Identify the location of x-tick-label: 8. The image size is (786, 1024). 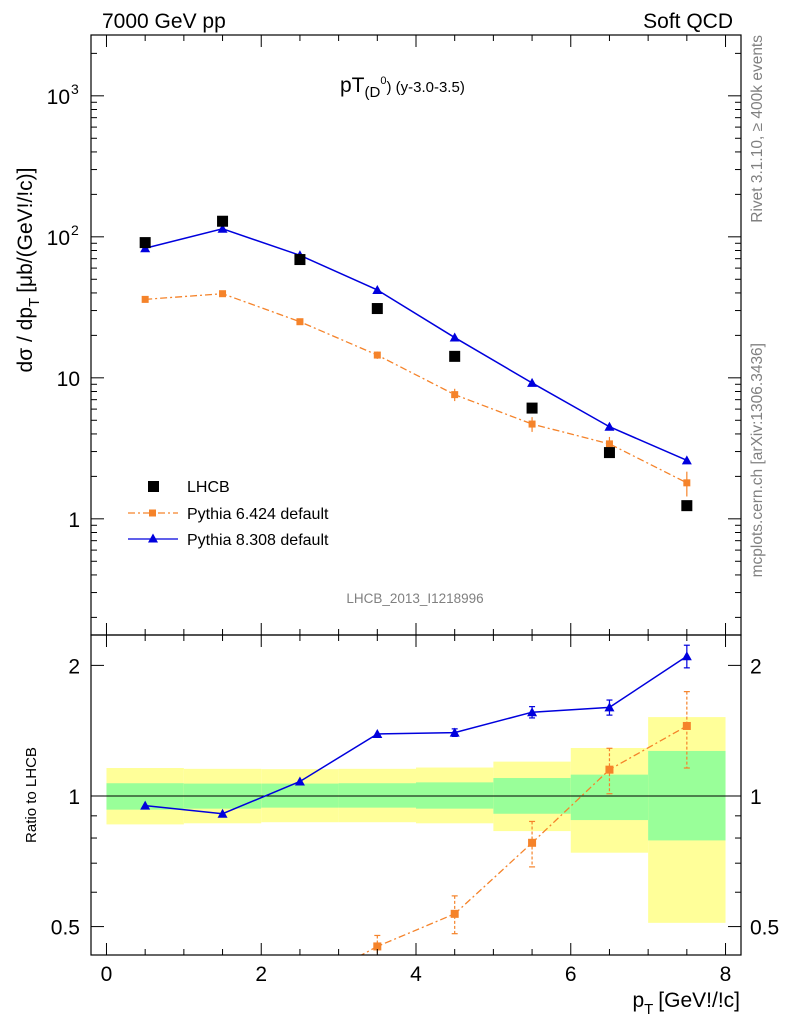
(726, 974).